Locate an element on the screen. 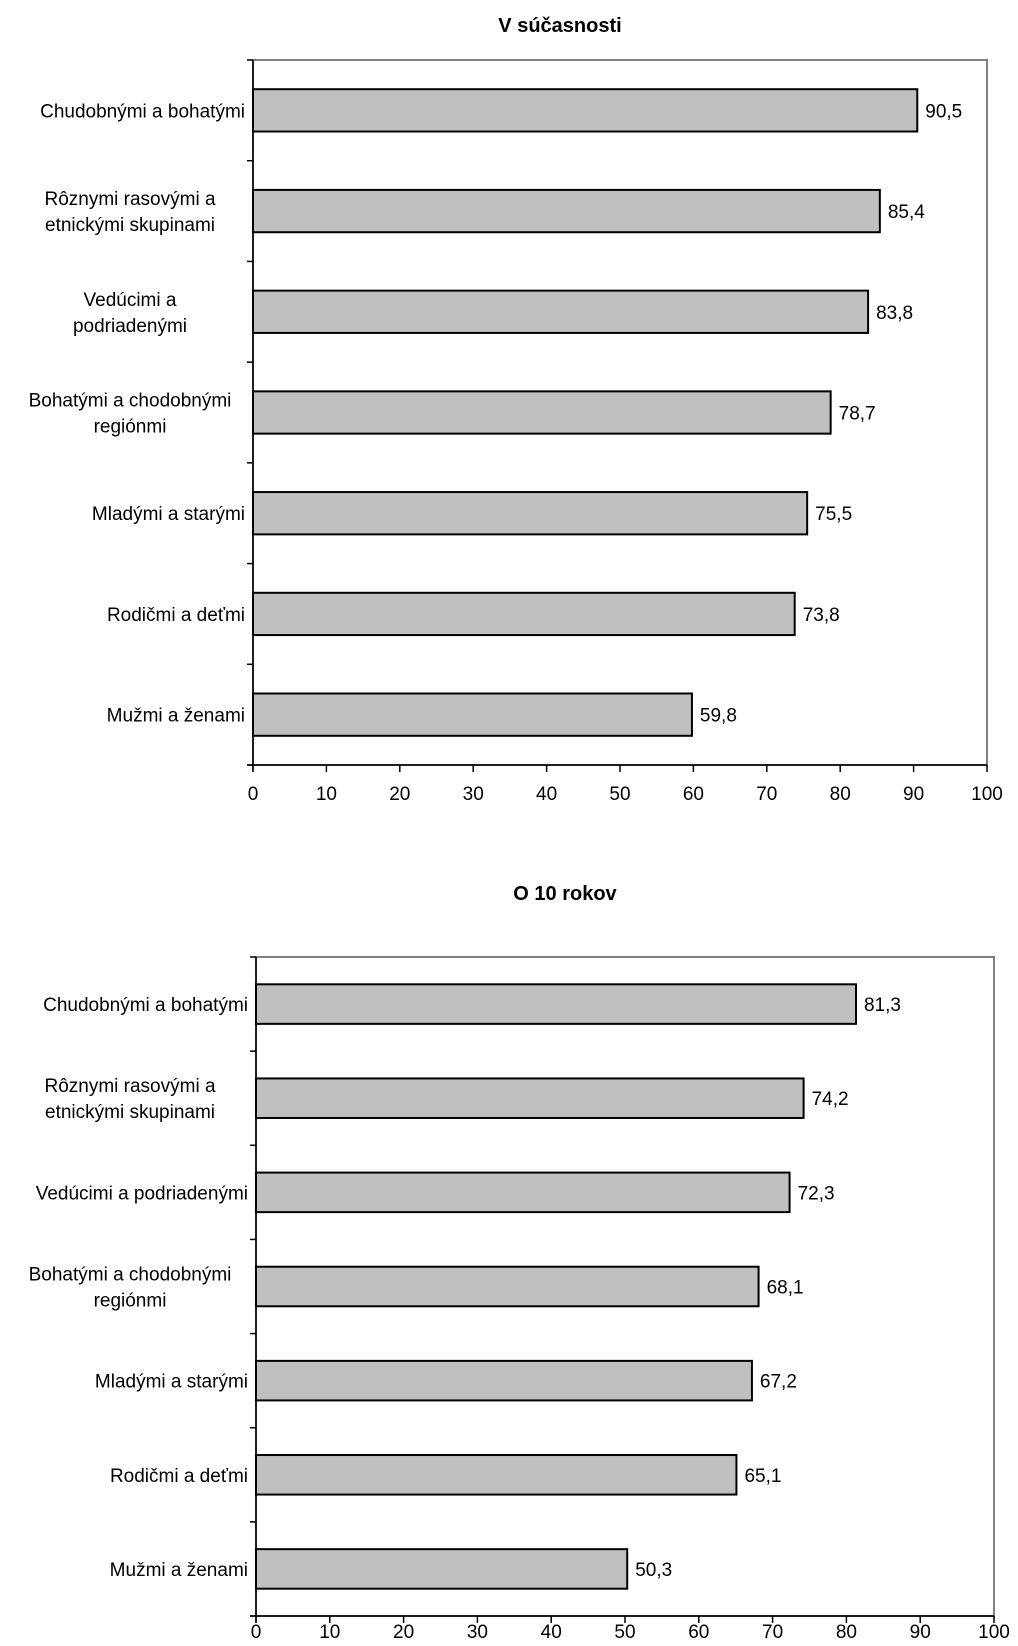 This screenshot has width=1018, height=1646. data-label: 68,1 is located at coordinates (785, 1288).